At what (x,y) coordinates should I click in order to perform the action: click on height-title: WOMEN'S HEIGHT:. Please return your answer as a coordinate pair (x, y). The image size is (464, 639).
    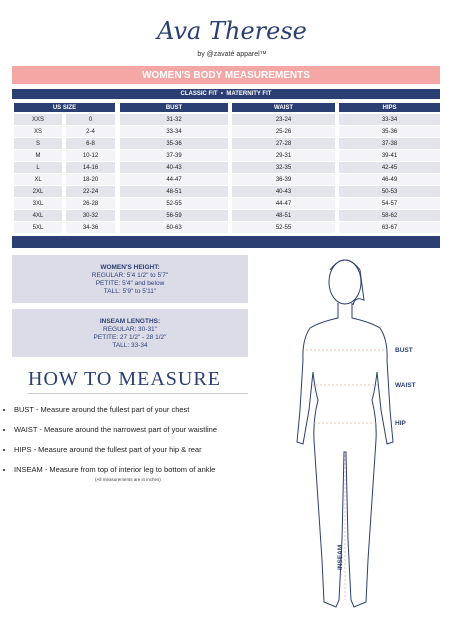
    Looking at the image, I should click on (130, 267).